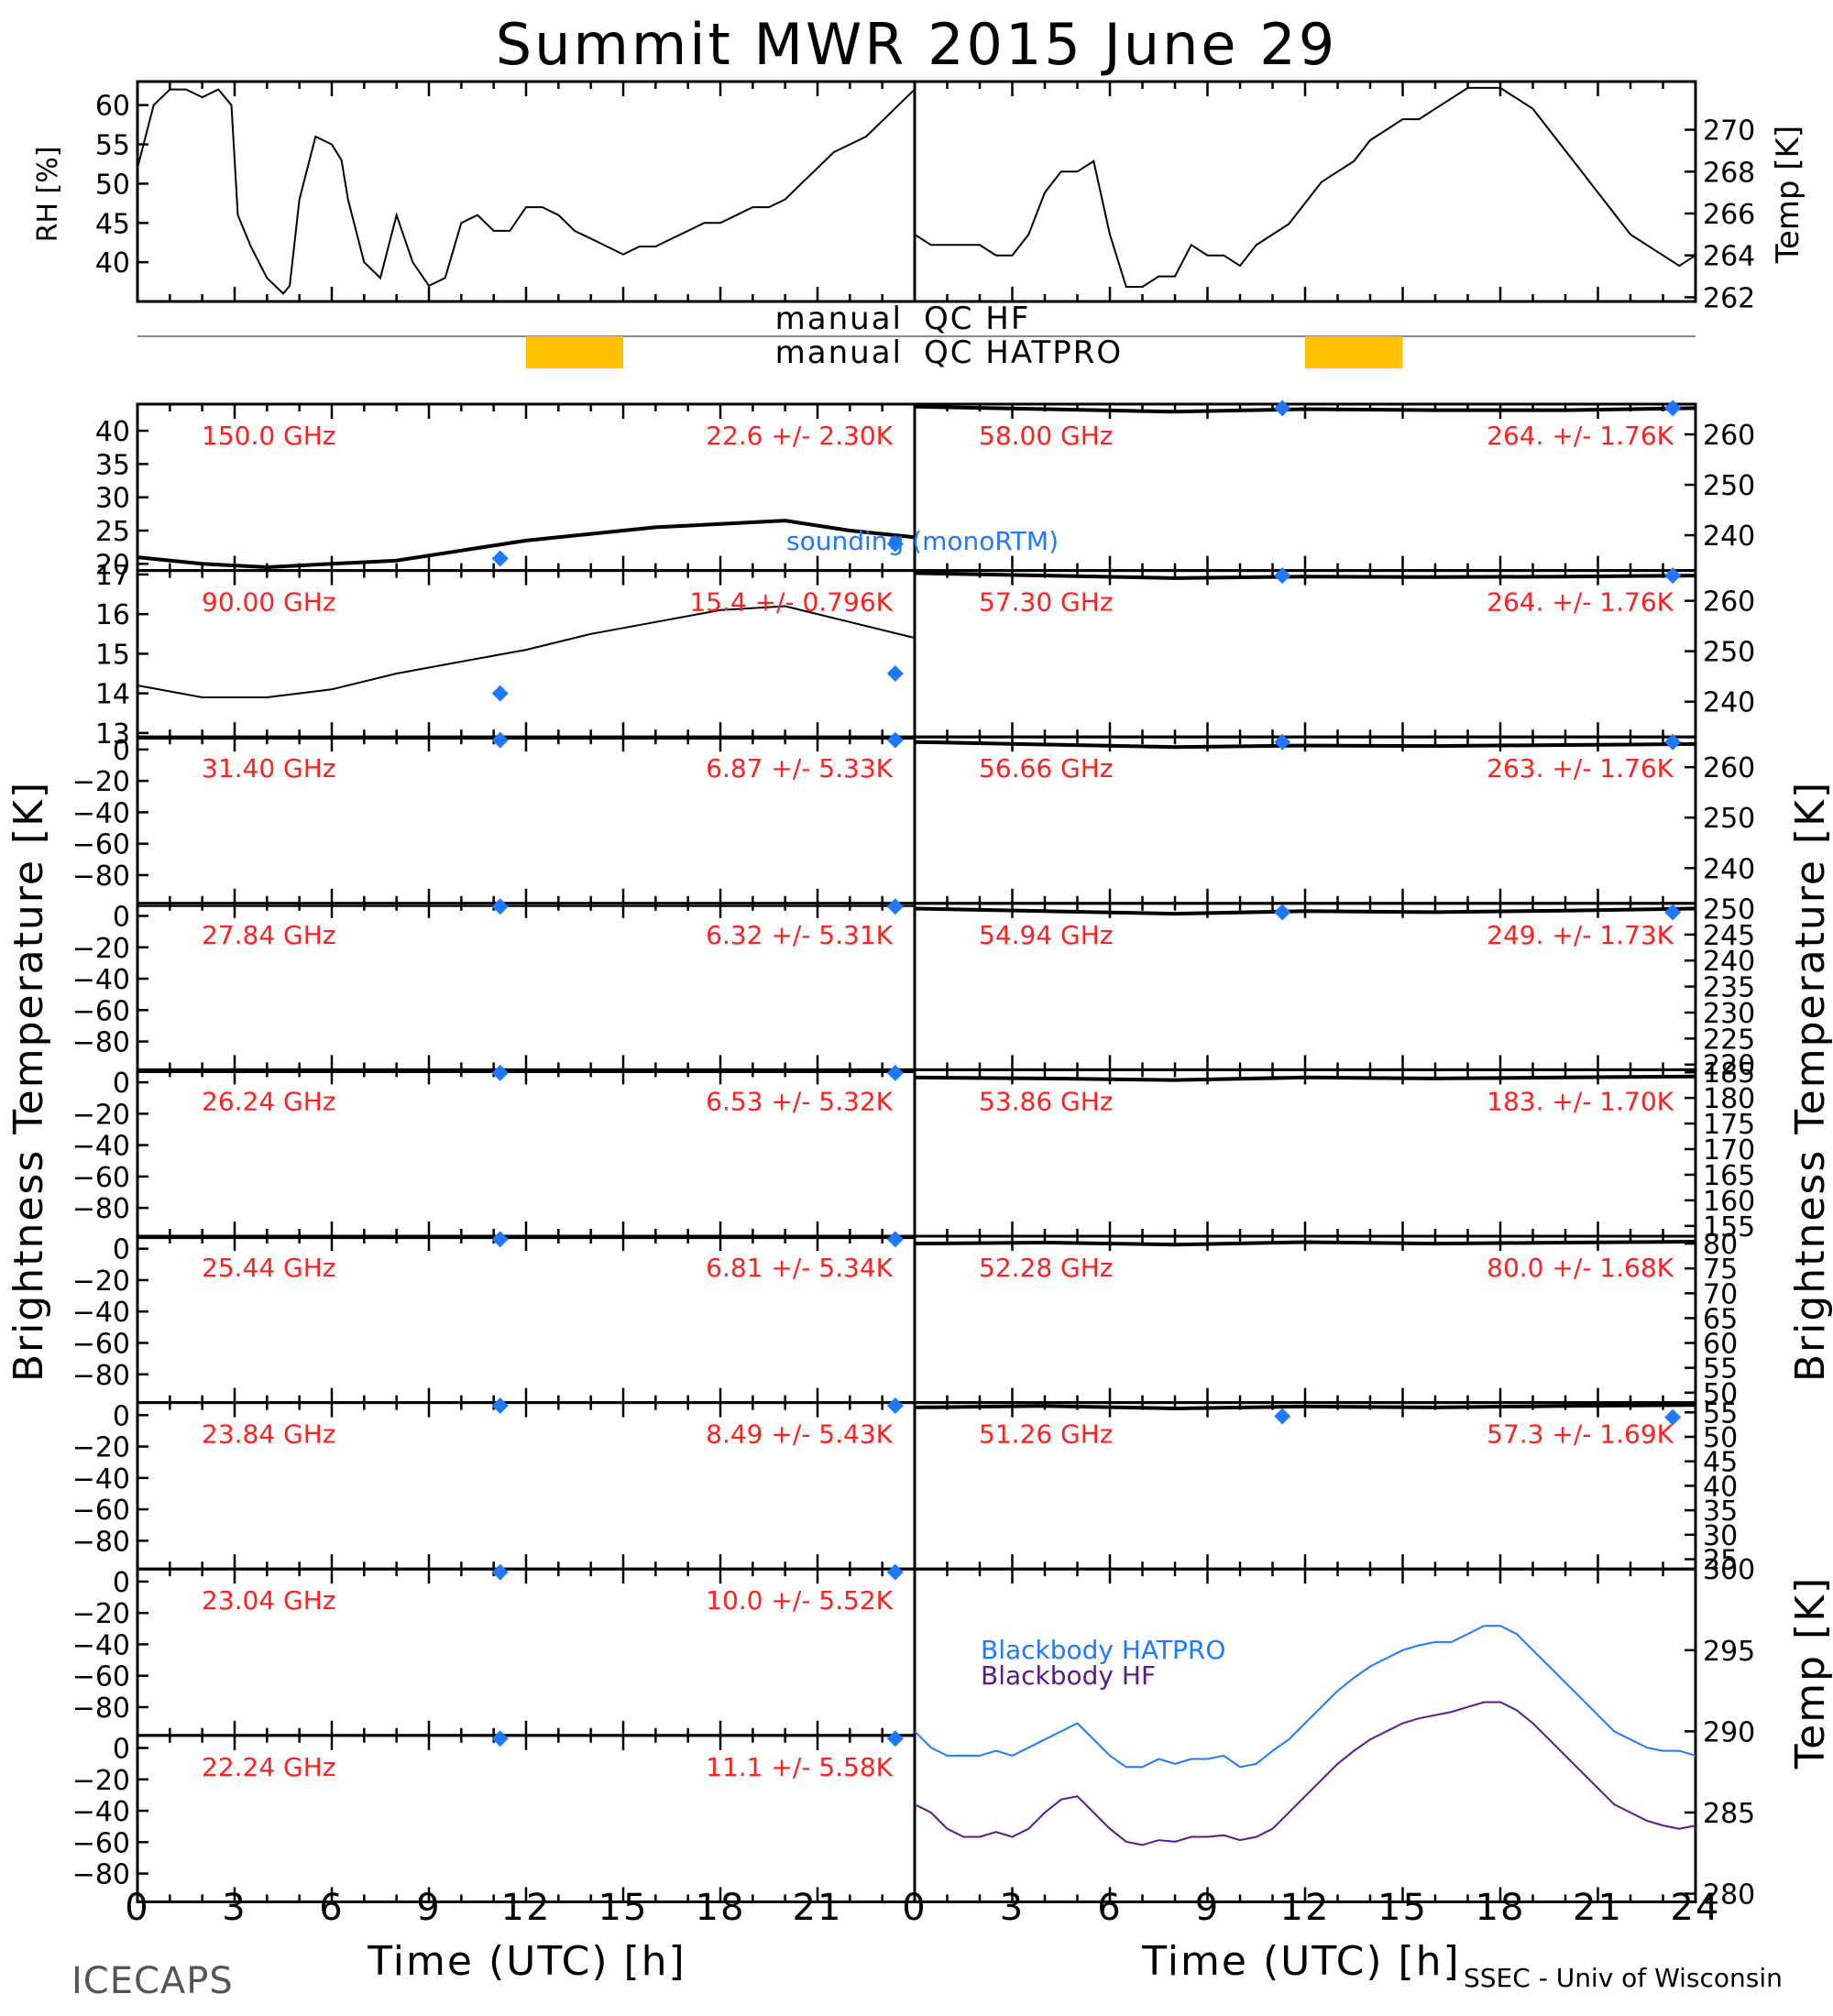 The height and width of the screenshot is (2016, 1833). What do you see at coordinates (526, 191) in the screenshot?
I see `rh-frame` at bounding box center [526, 191].